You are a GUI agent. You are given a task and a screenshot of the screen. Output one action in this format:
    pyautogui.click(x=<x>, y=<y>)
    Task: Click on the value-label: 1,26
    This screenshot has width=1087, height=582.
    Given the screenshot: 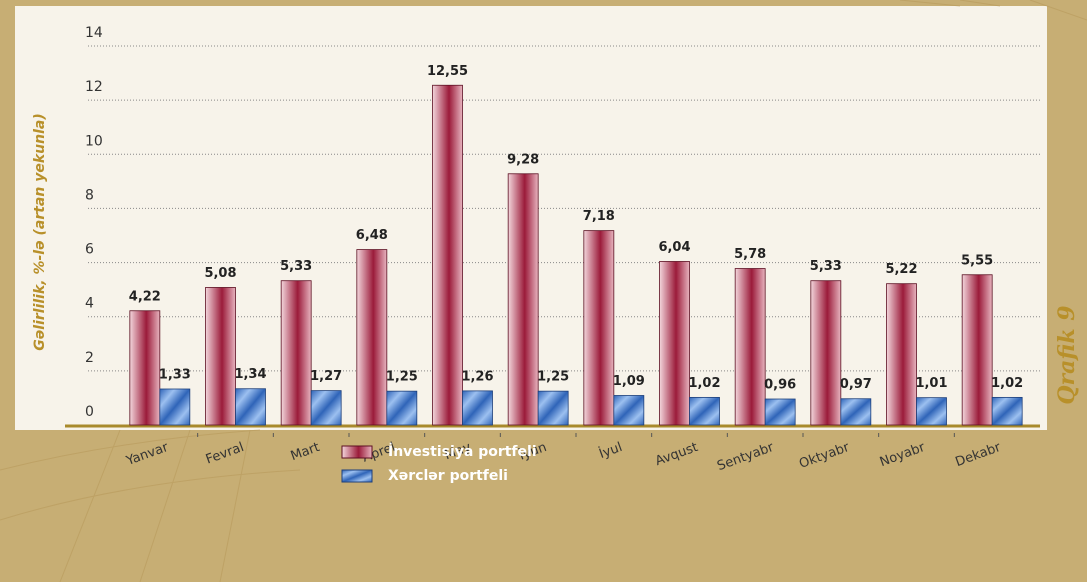 What is the action you would take?
    pyautogui.click(x=477, y=376)
    